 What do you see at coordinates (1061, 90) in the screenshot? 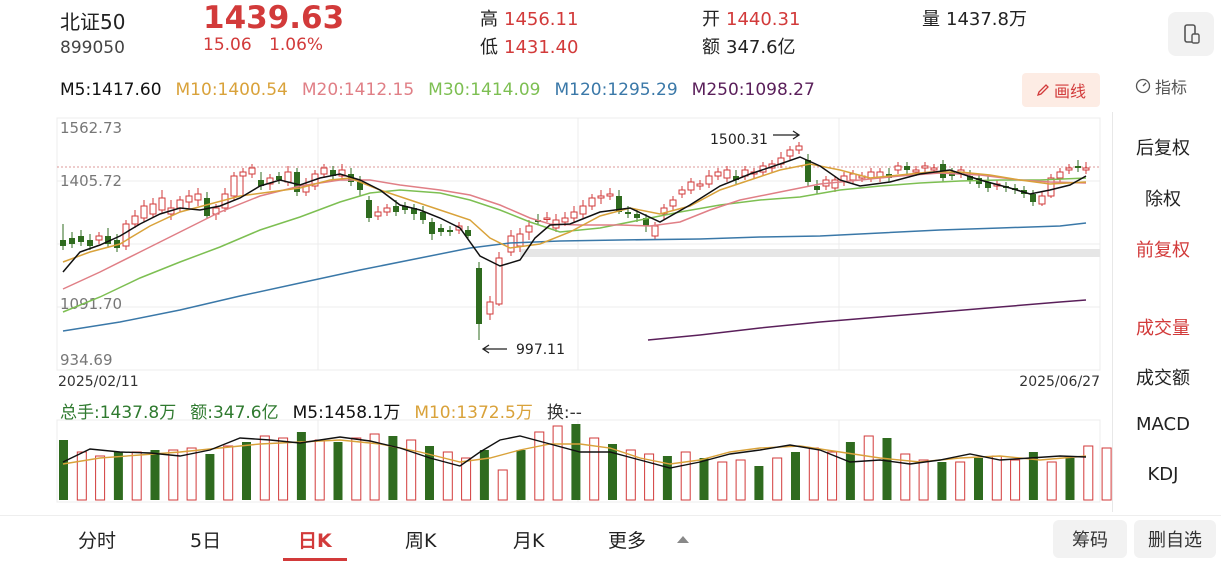
I see `draw-line-button: 画线` at bounding box center [1061, 90].